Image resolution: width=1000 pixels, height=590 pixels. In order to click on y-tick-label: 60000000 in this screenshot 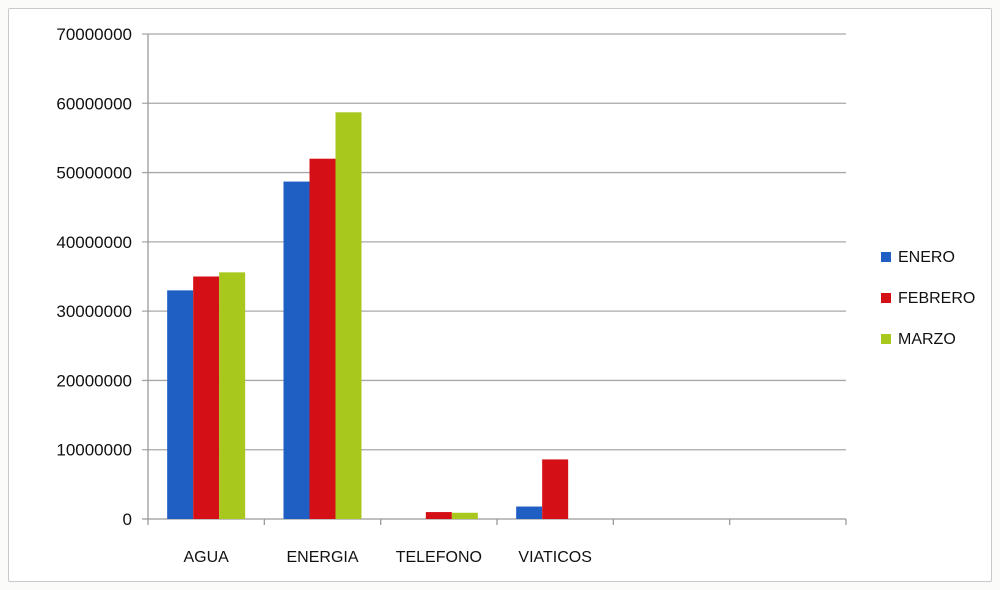, I will do `click(94, 103)`.